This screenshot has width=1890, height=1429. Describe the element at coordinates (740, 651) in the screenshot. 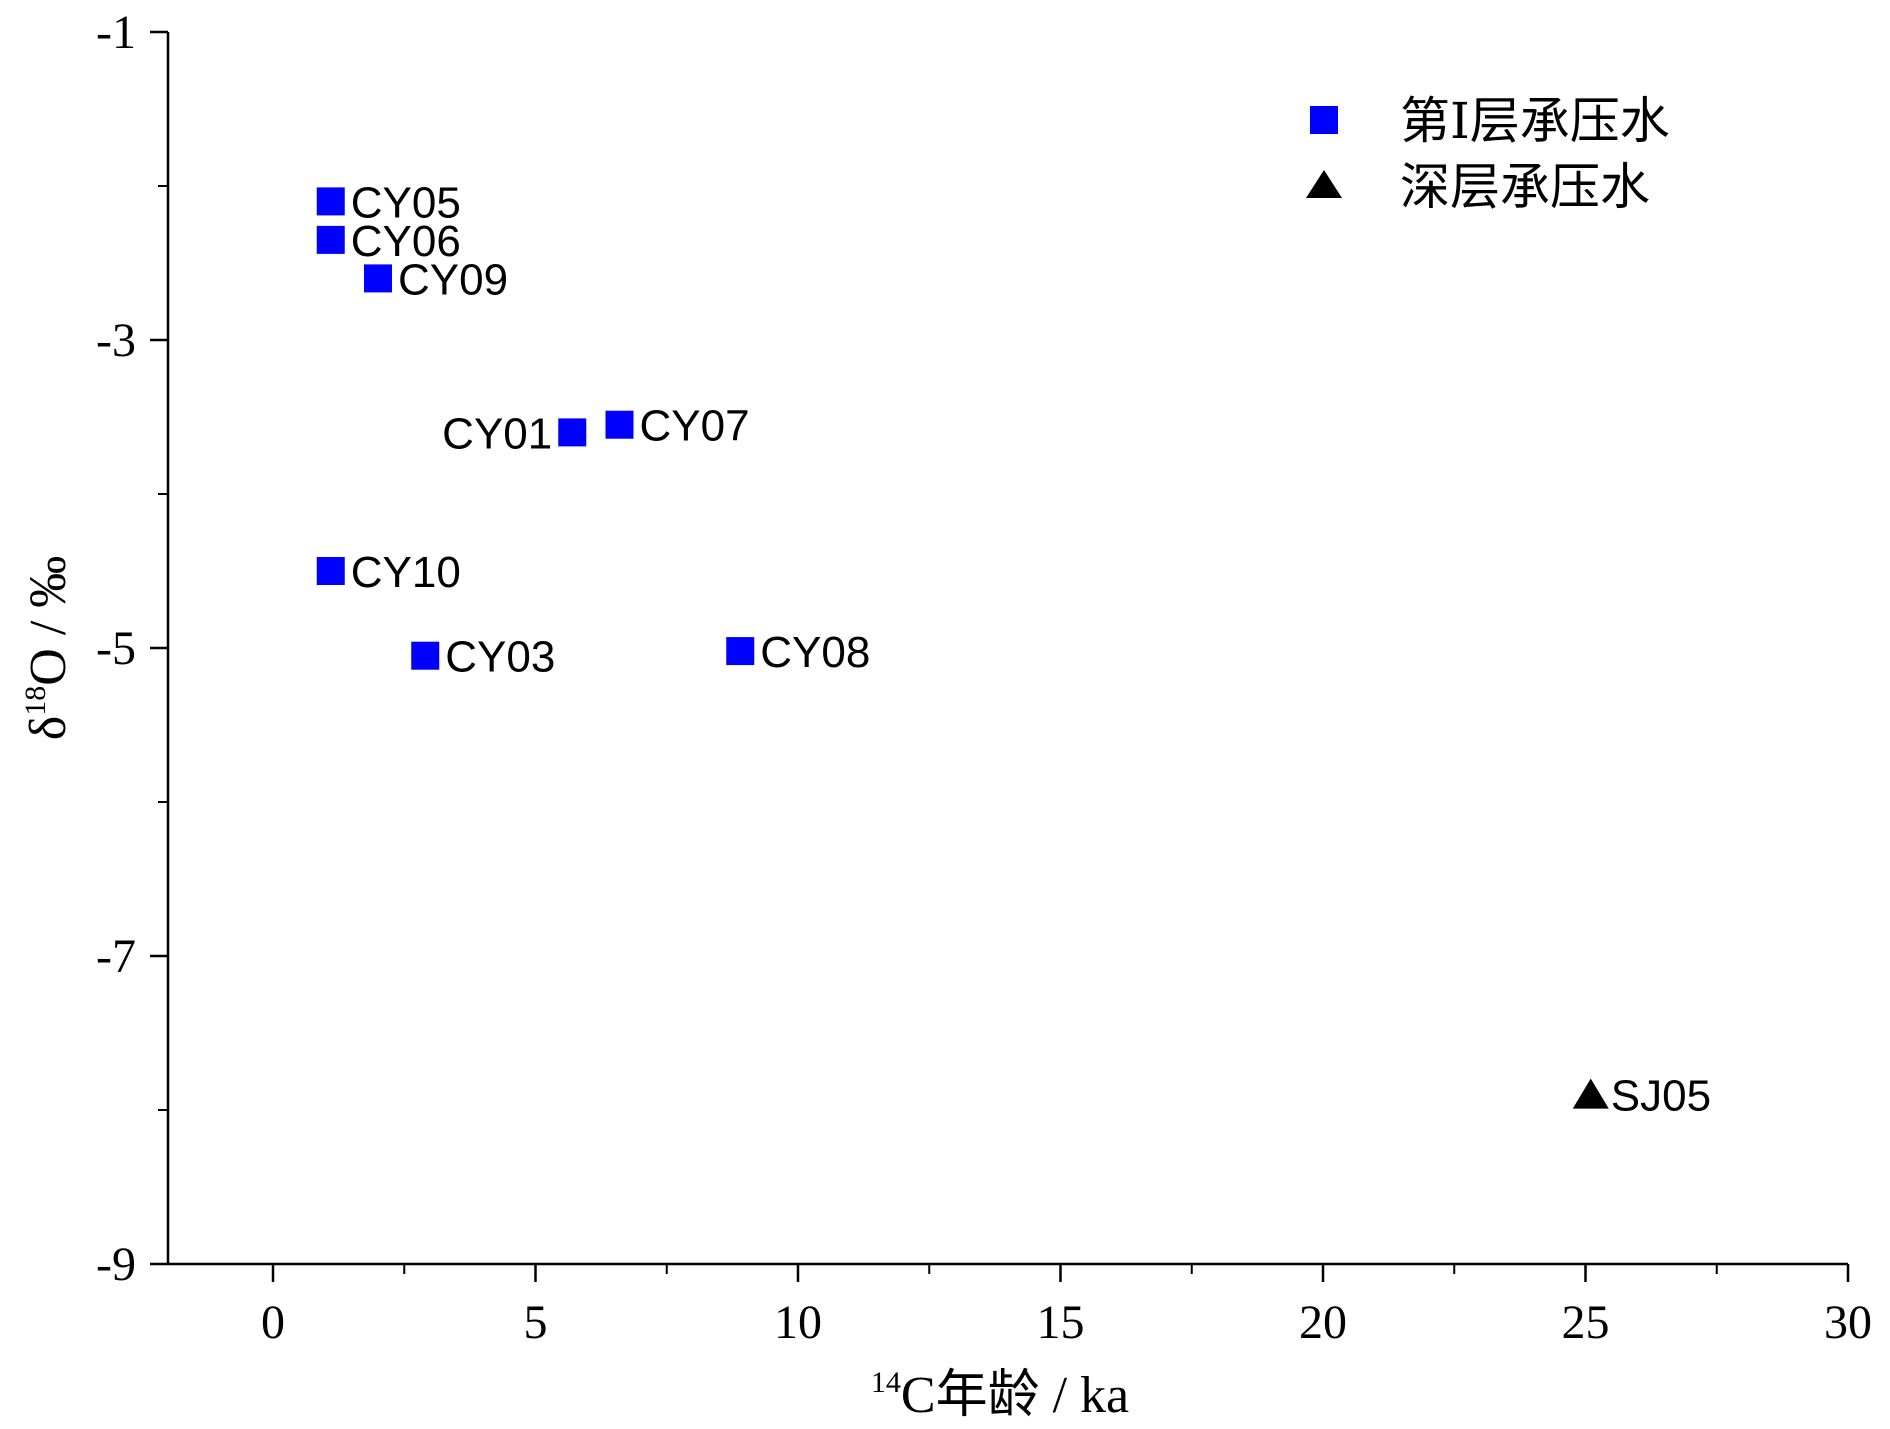

I see `data-point-CY08` at that location.